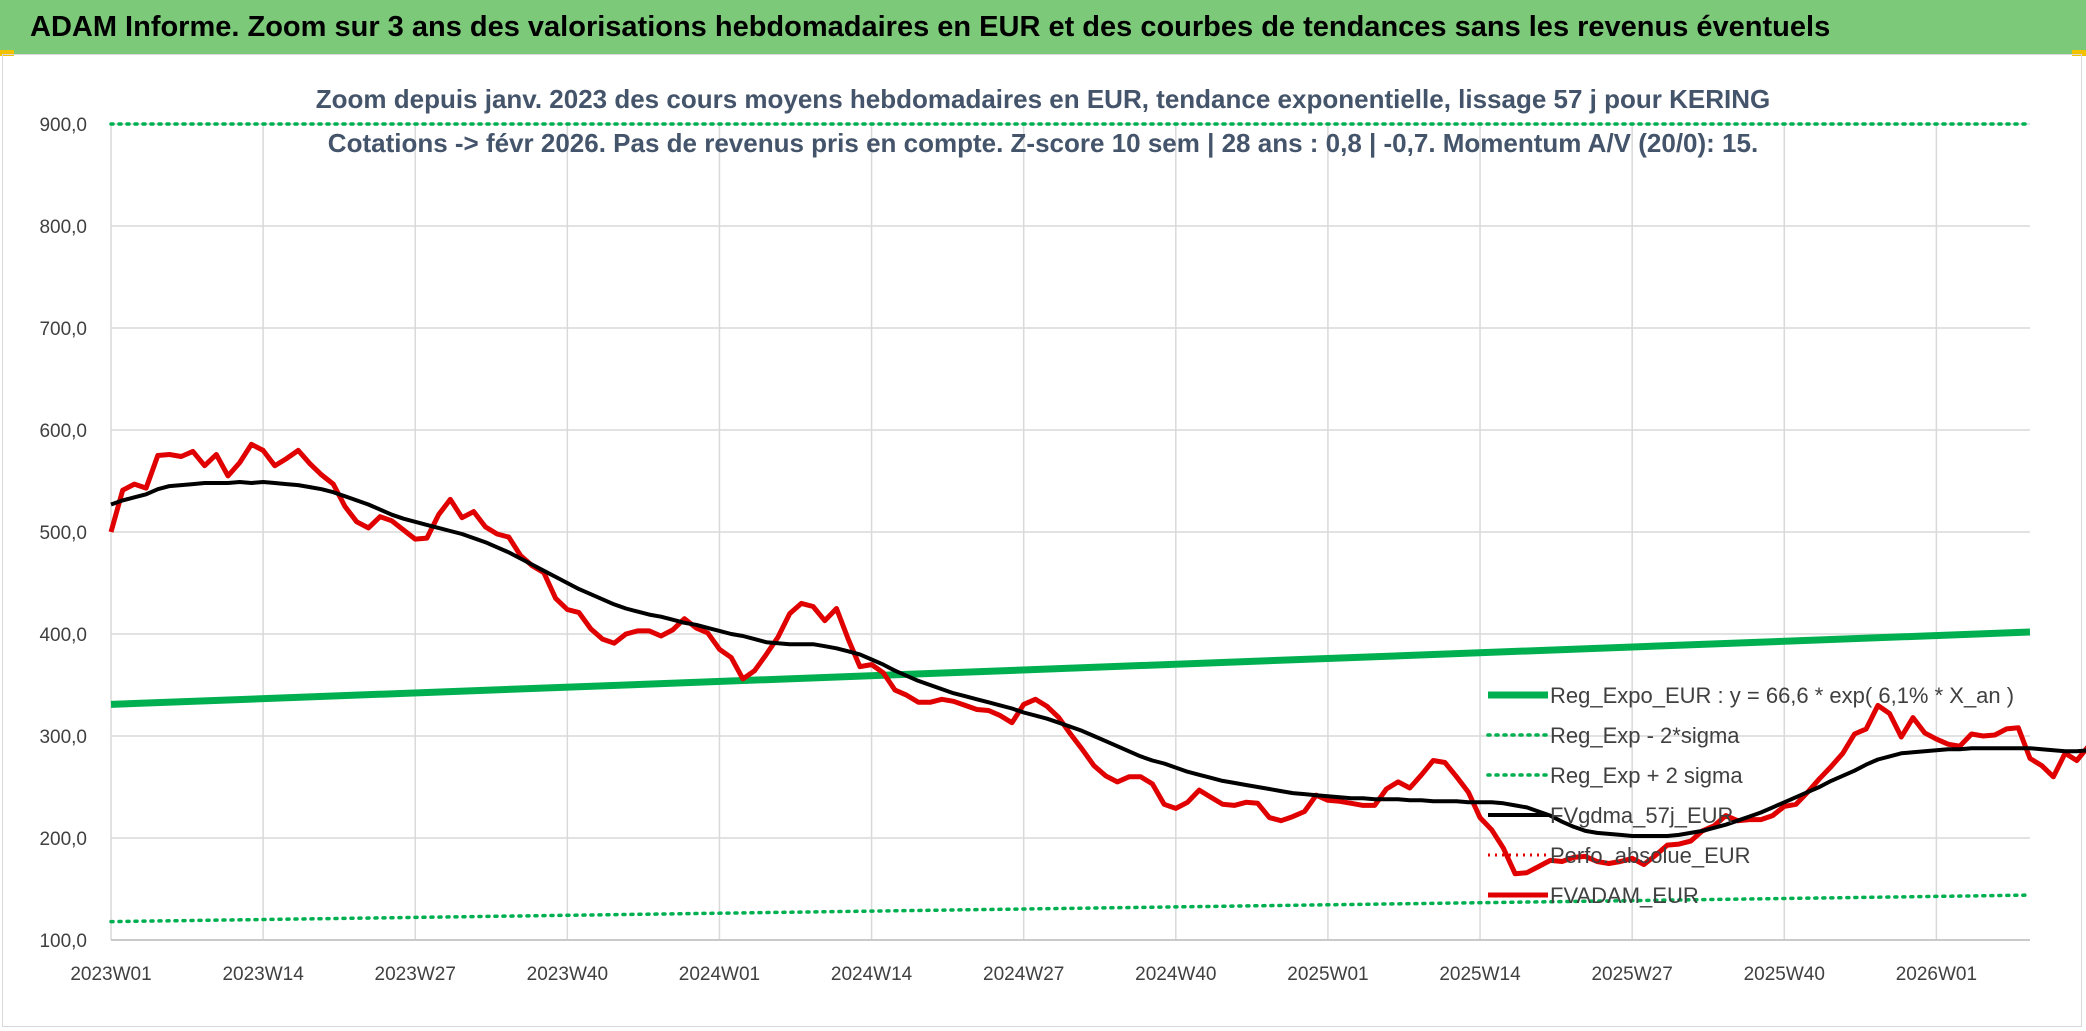  What do you see at coordinates (1784, 974) in the screenshot?
I see `x-tick-label: 2025W40` at bounding box center [1784, 974].